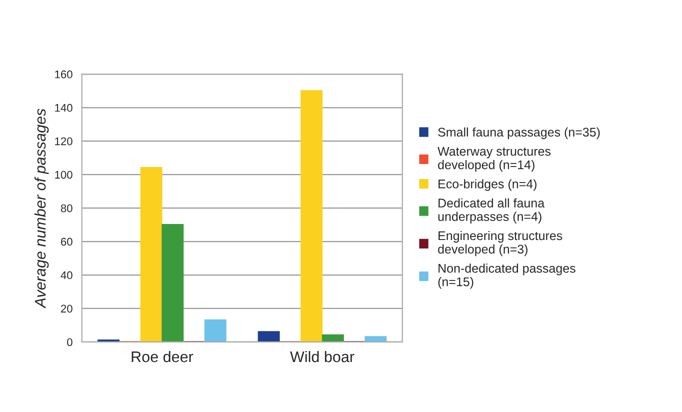 The image size is (682, 412). Describe the element at coordinates (66, 308) in the screenshot. I see `y-tick-label: 20` at that location.